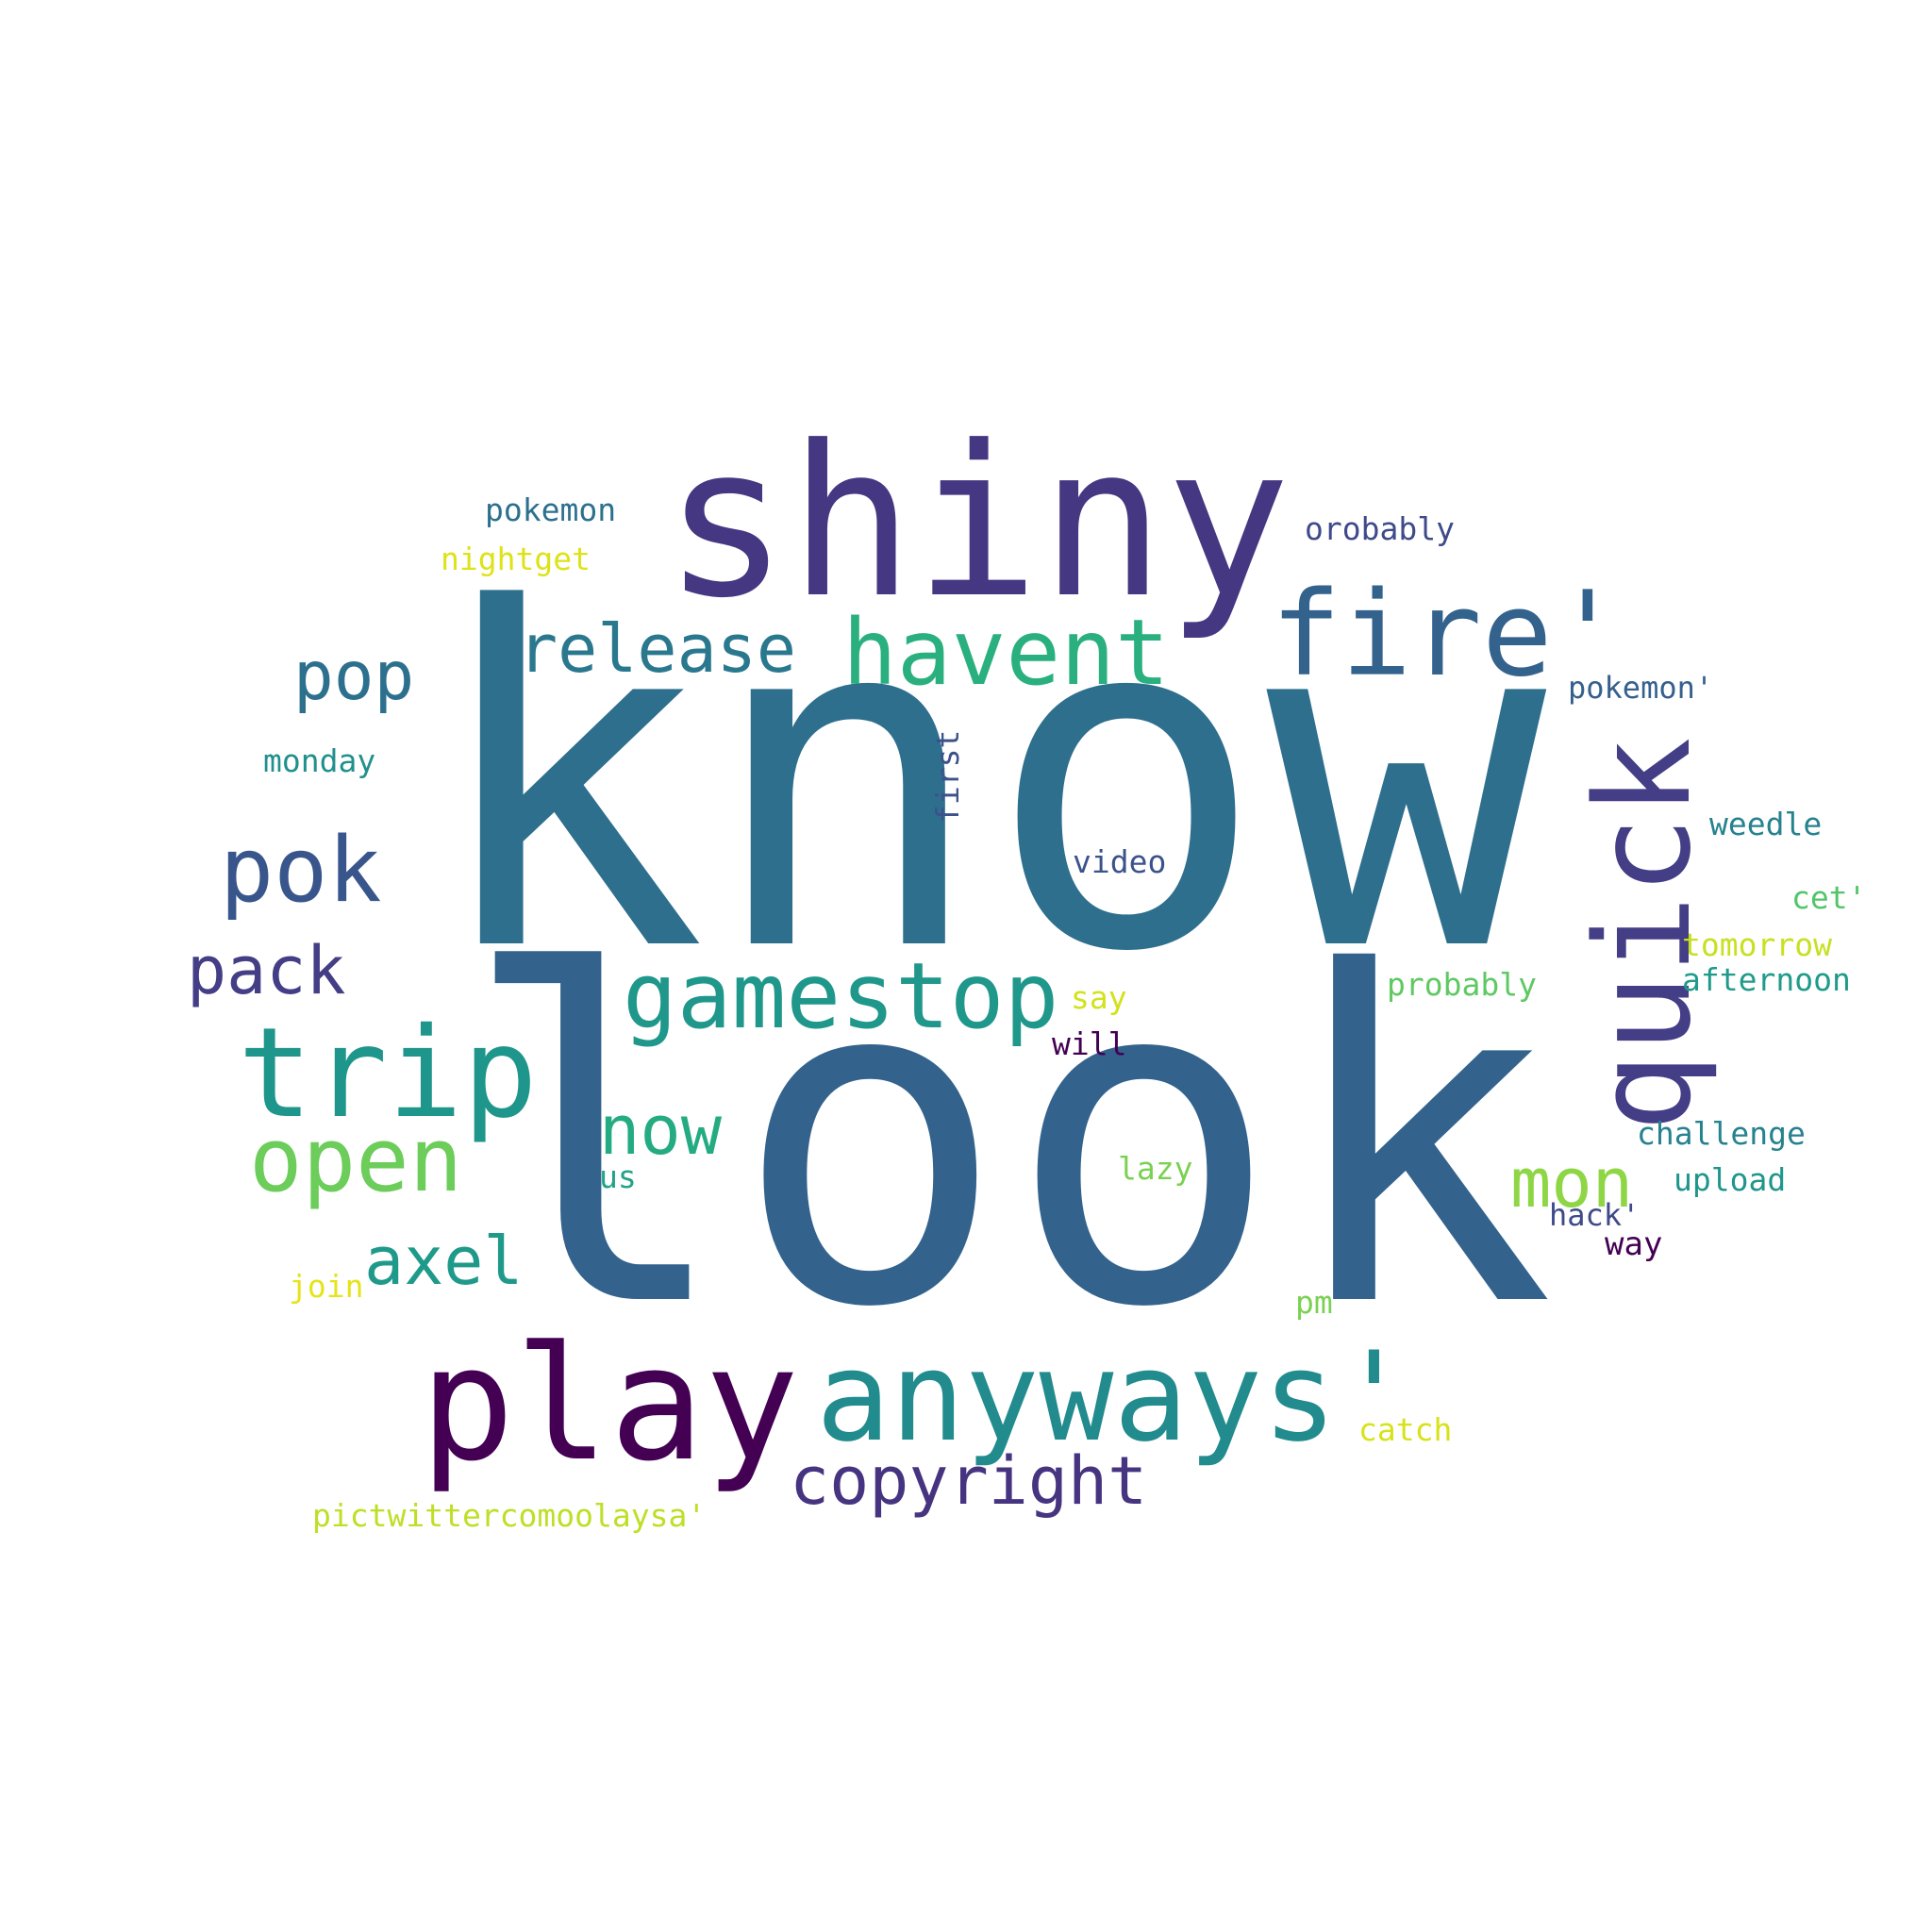  What do you see at coordinates (356, 1160) in the screenshot?
I see `word-open: open` at bounding box center [356, 1160].